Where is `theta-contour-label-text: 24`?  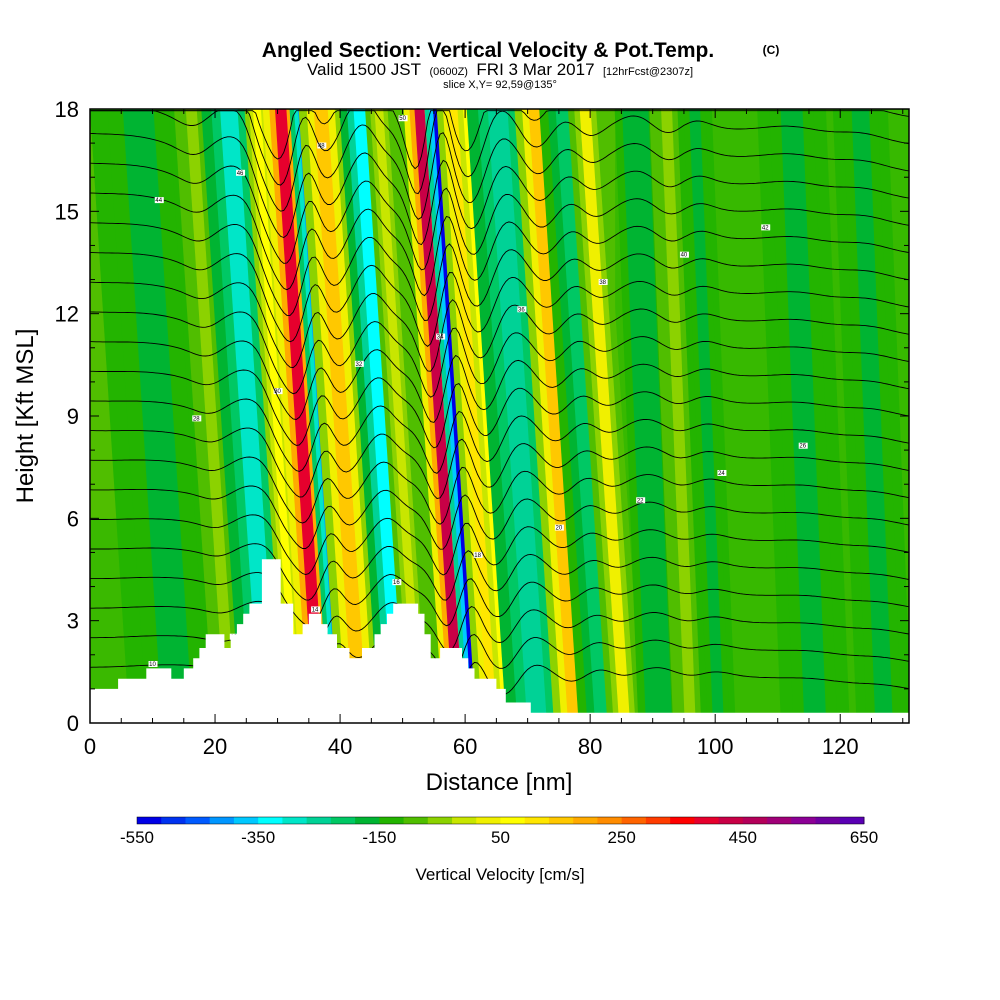 theta-contour-label-text: 24 is located at coordinates (721, 474).